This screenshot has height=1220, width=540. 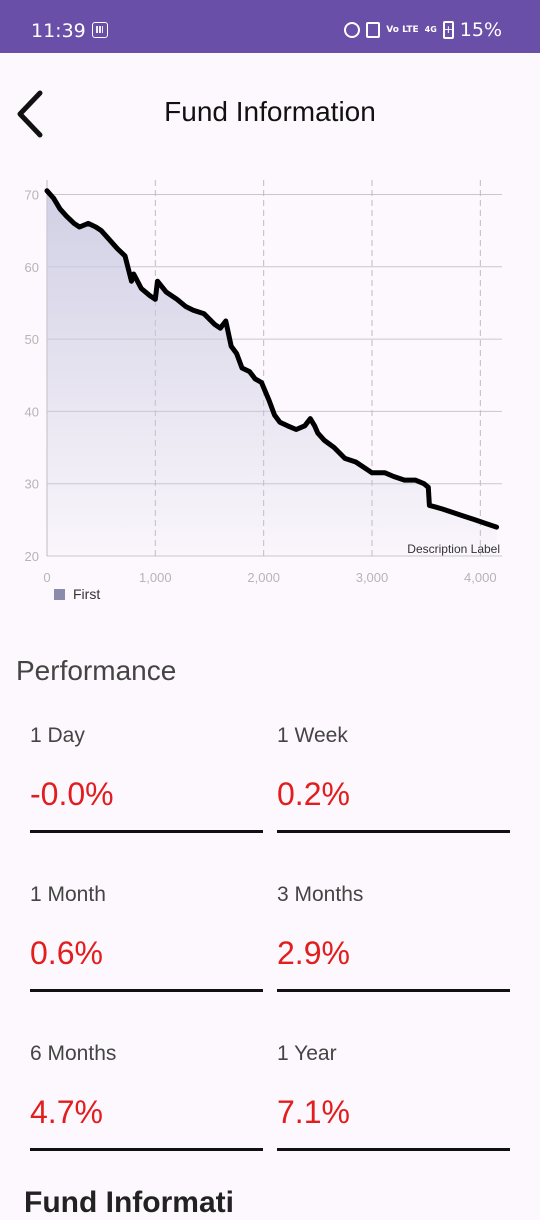 What do you see at coordinates (352, 30) in the screenshot?
I see `alarm-icon` at bounding box center [352, 30].